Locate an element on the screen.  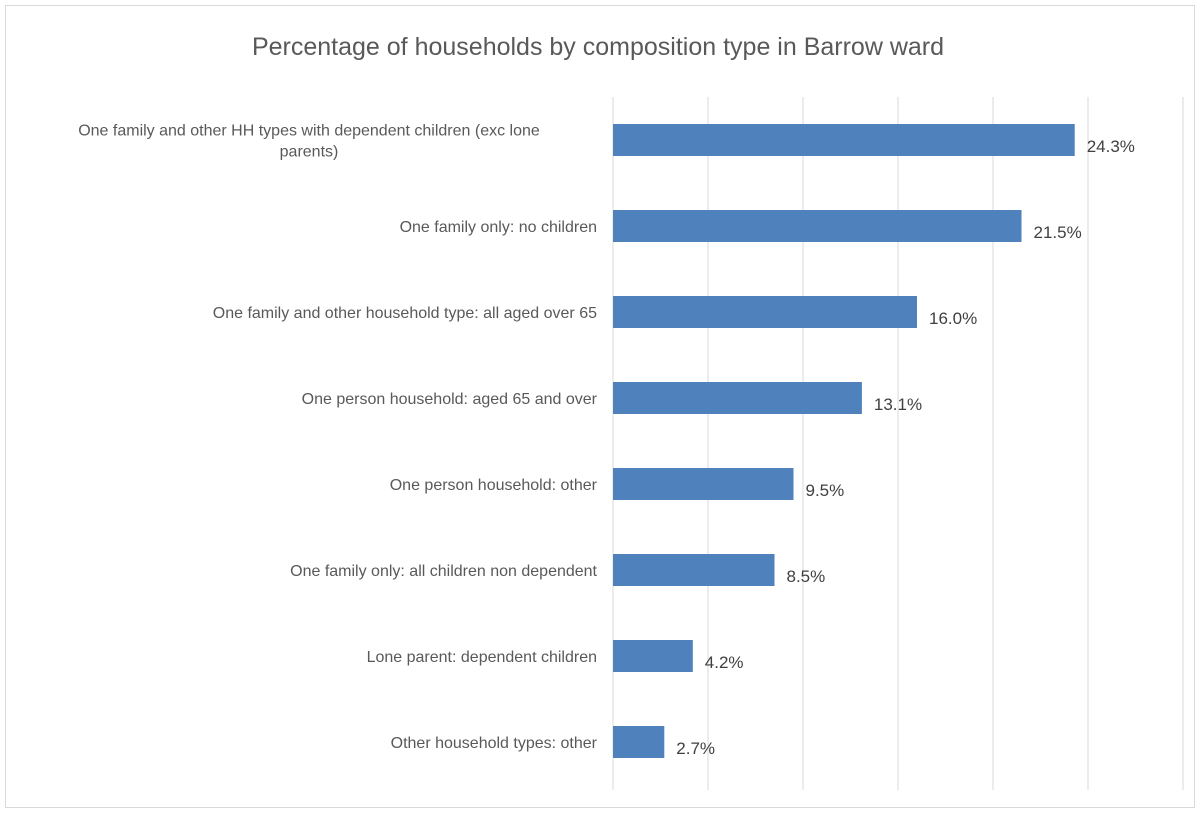
bar-value-label: 8.5% is located at coordinates (806, 576).